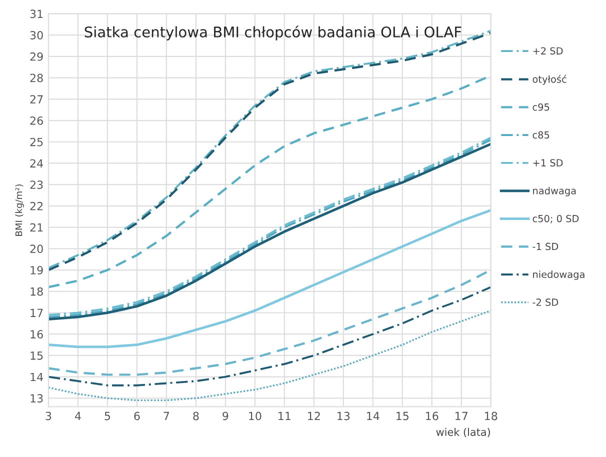  I want to click on y-tick-label: 18, so click(36, 291).